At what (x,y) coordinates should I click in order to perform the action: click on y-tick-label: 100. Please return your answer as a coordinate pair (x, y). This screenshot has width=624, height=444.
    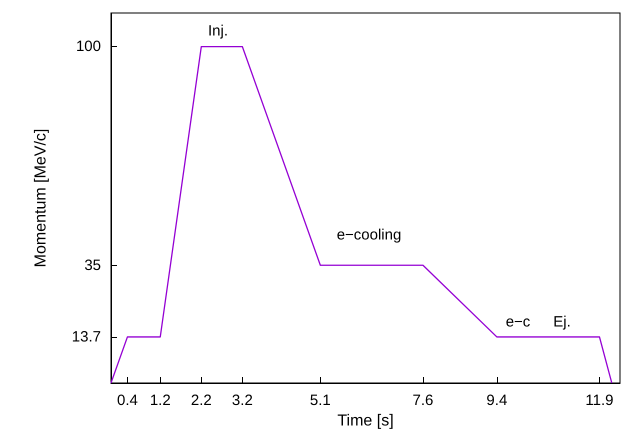
    Looking at the image, I should click on (88, 47).